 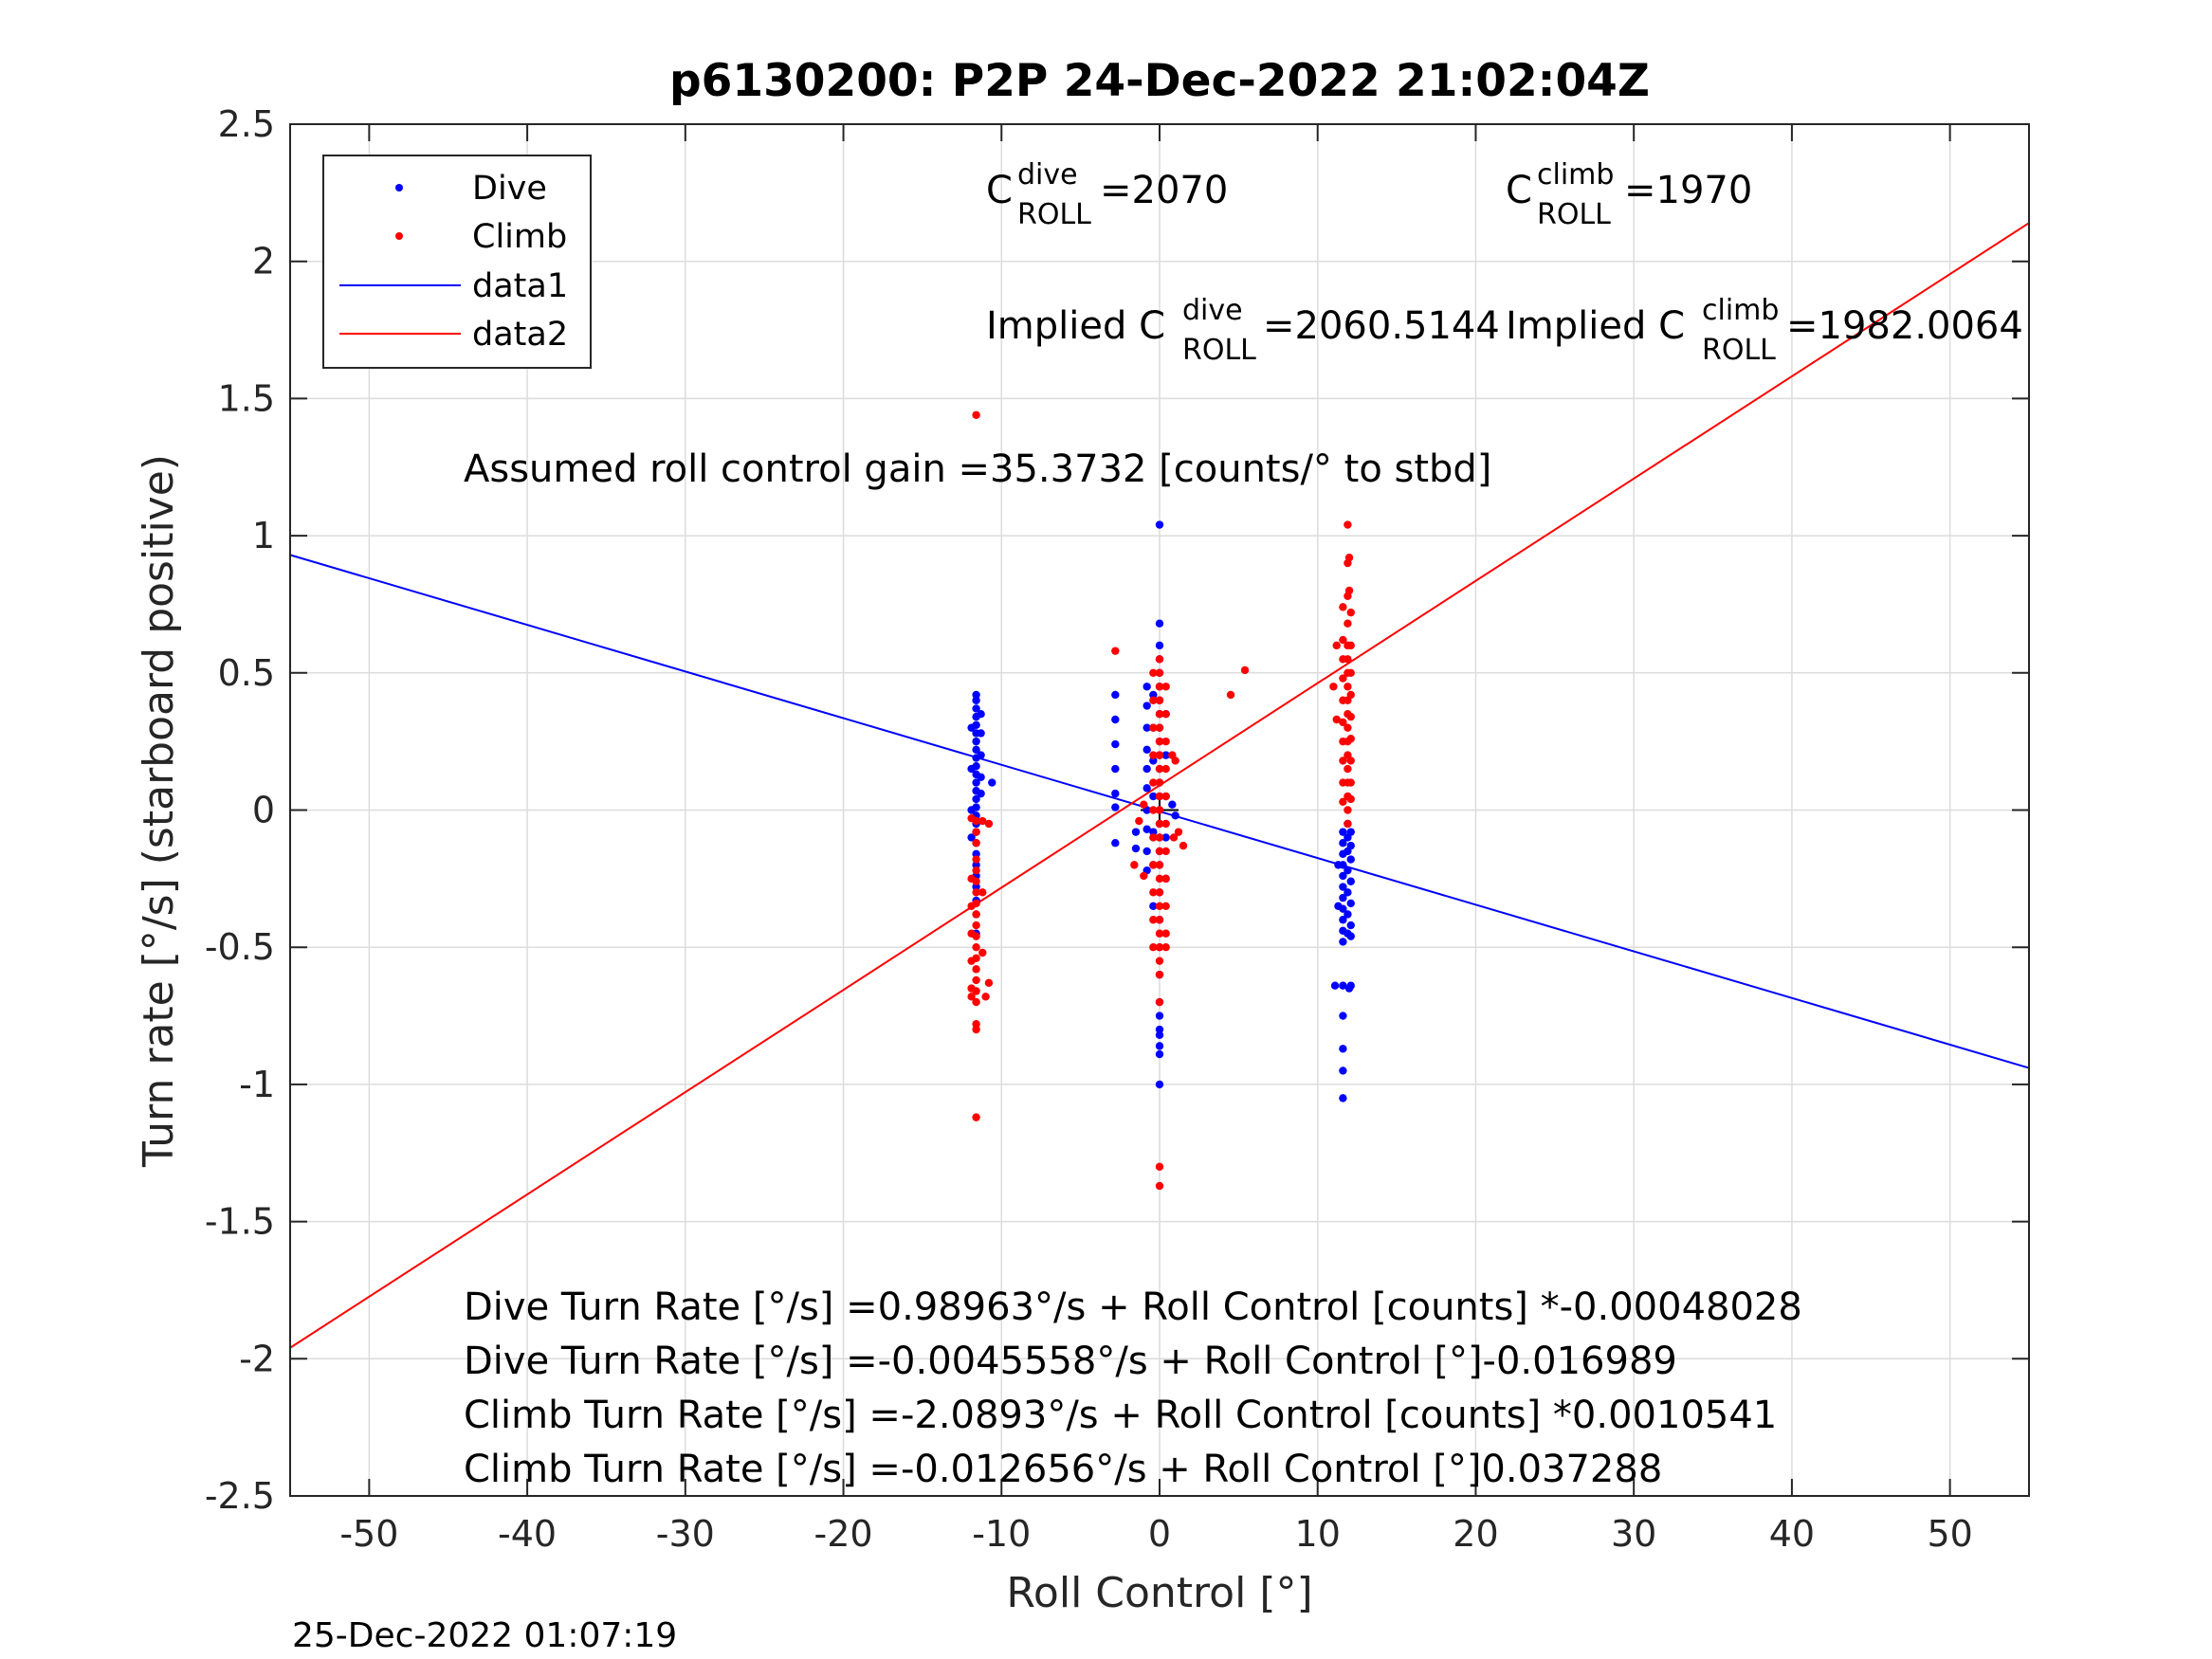 I want to click on implied-climb-value: =1982.0064, so click(x=1904, y=326).